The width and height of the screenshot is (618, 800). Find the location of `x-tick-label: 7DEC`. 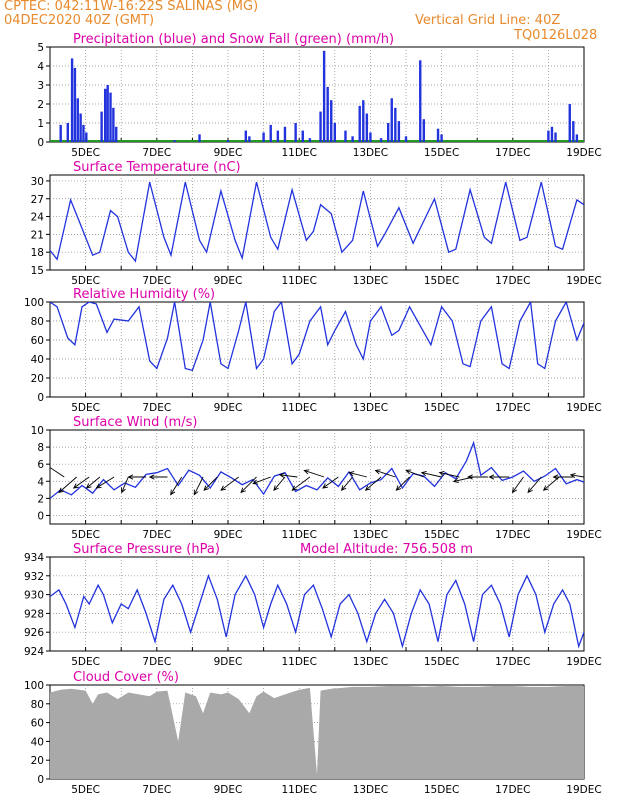

x-tick-label: 7DEC is located at coordinates (156, 790).